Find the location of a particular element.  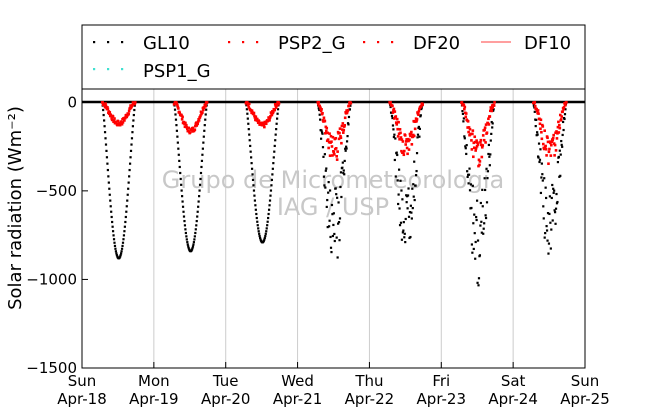

legend-marker-dot is located at coordinates (243, 42).